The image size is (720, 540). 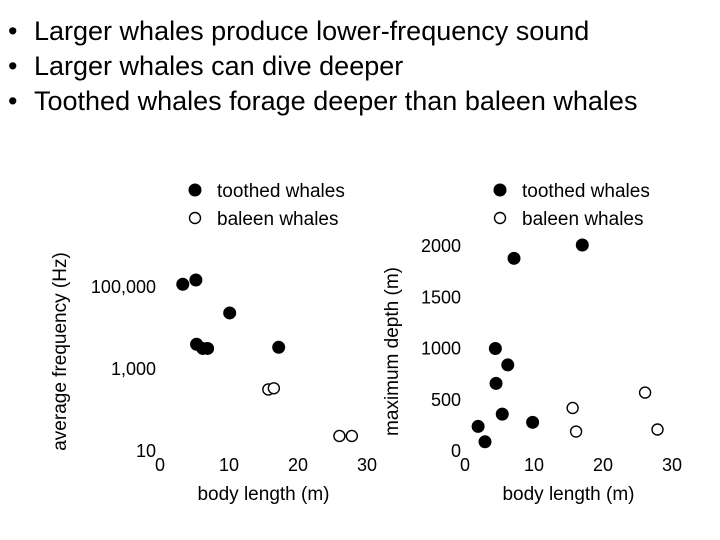 I want to click on chart2-x-axis-label: body length (m), so click(x=568, y=494).